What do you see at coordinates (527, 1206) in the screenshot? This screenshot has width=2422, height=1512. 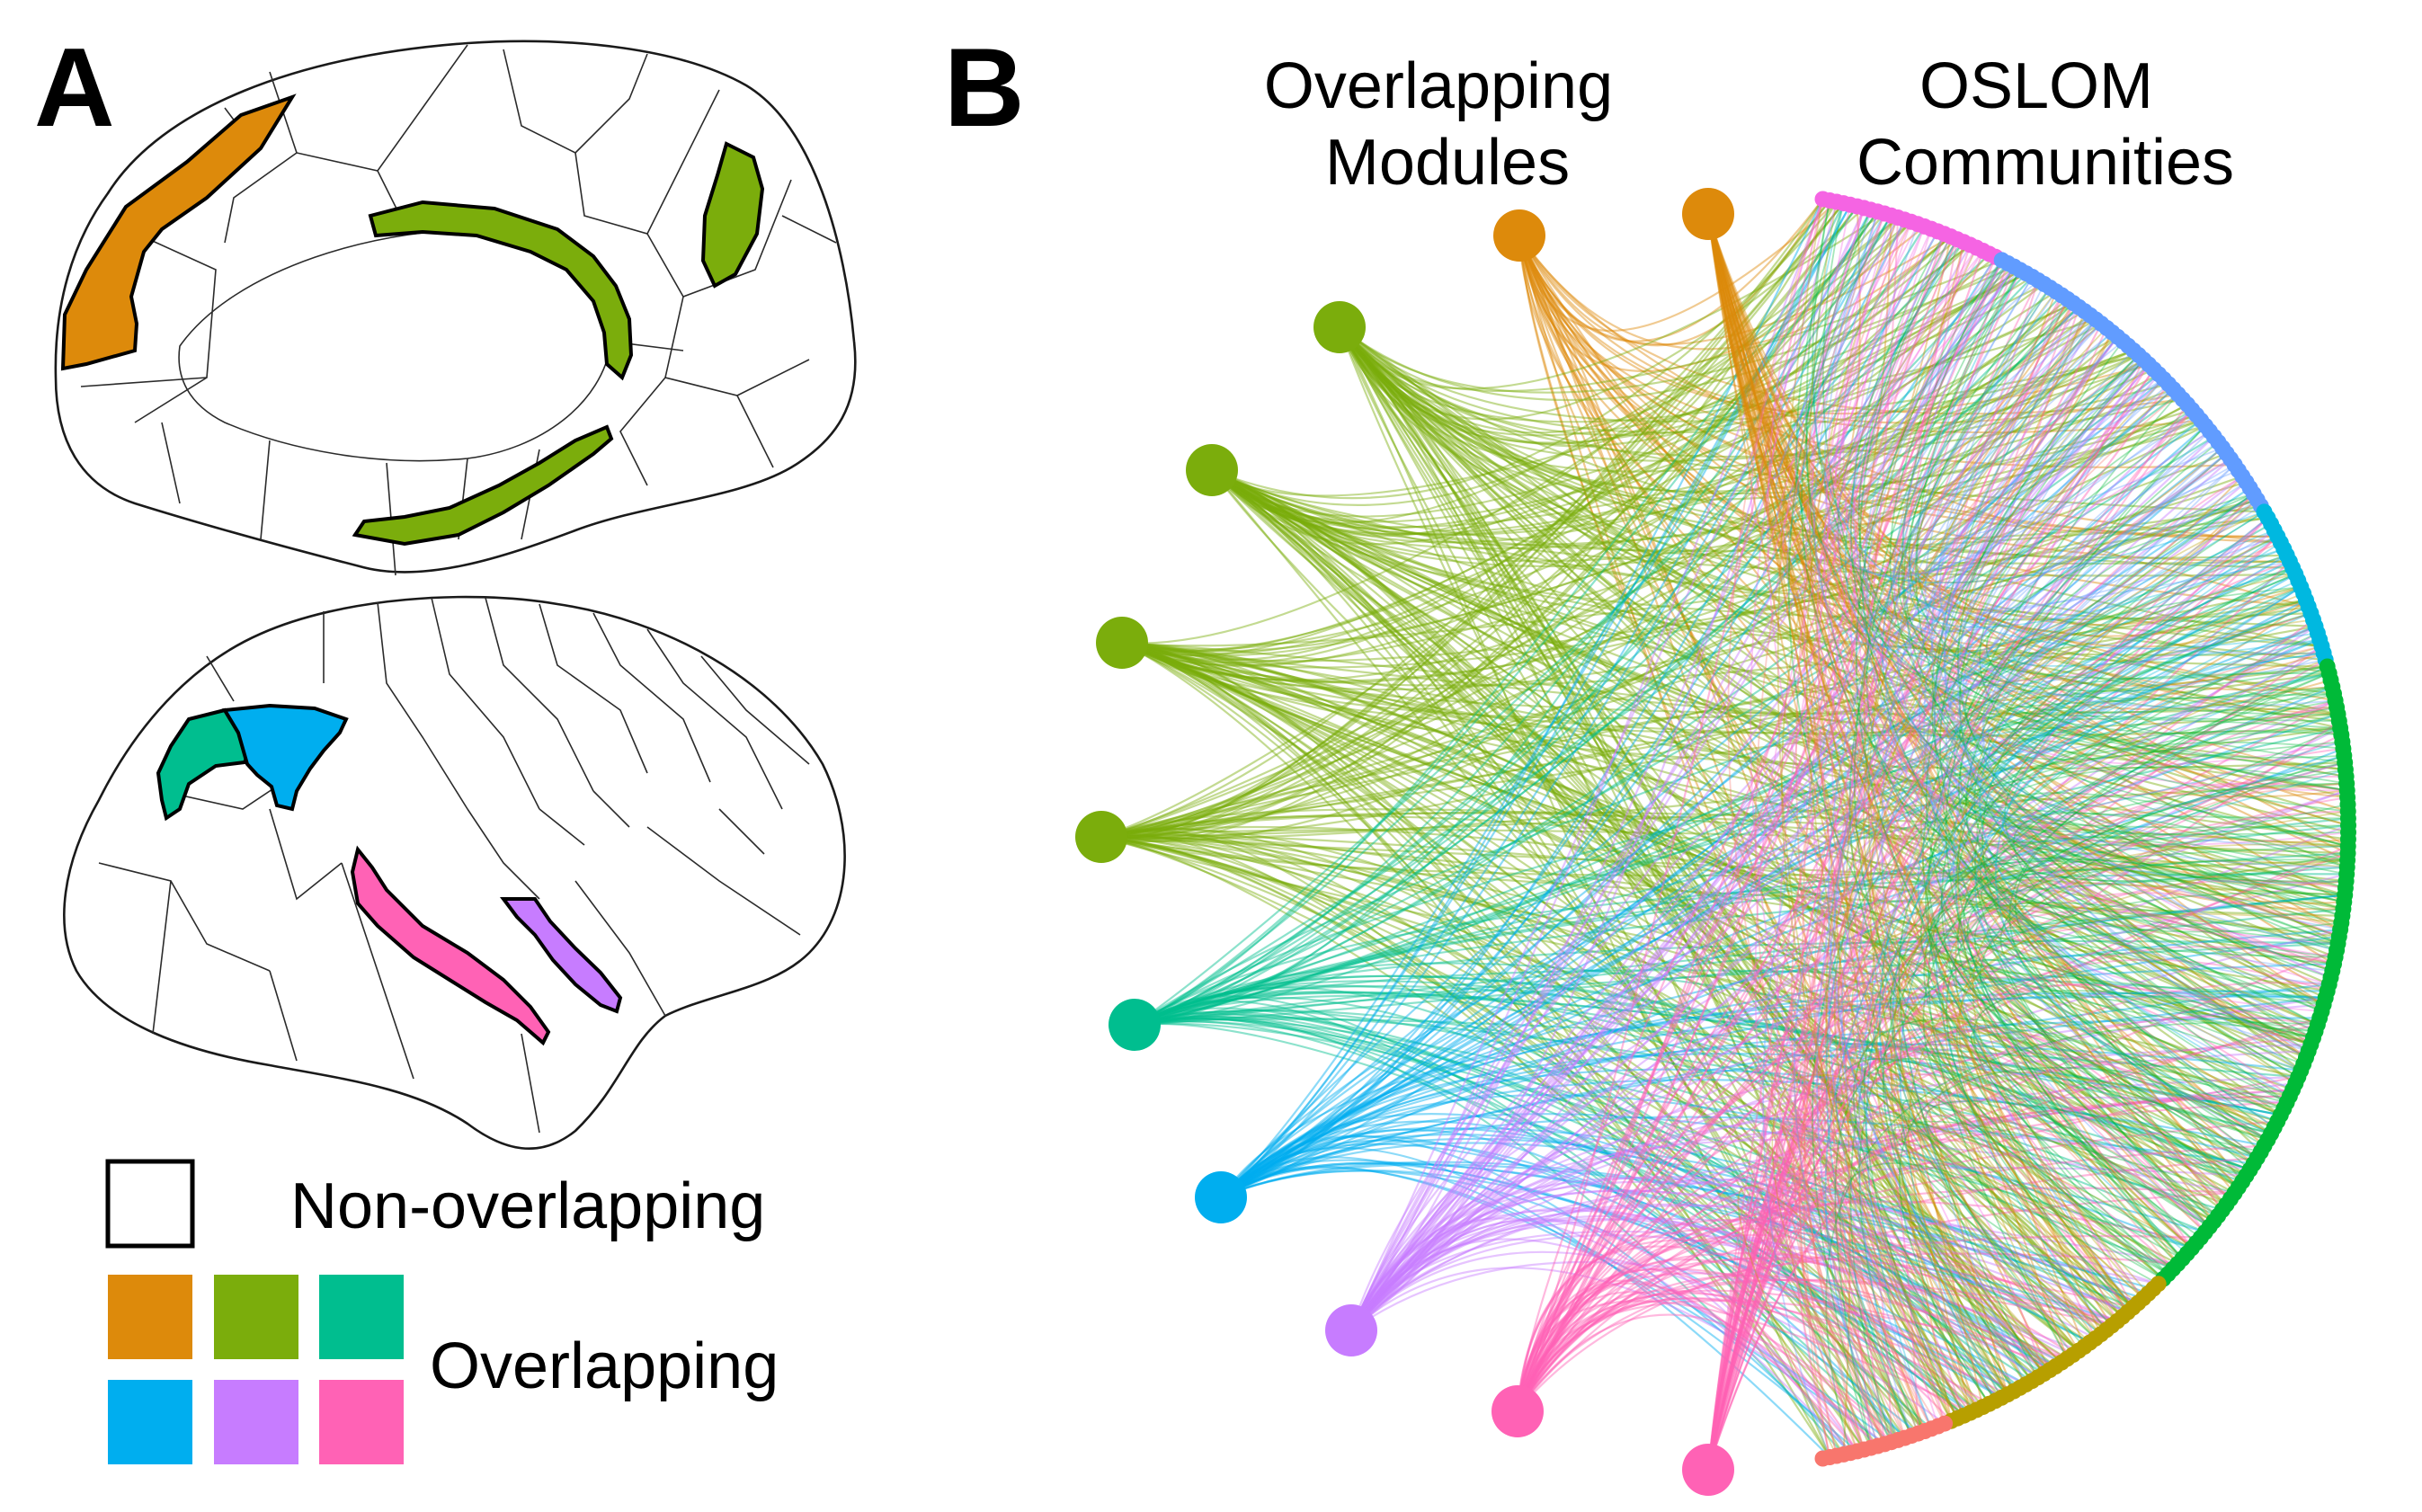 I see `legend-non-overlapping-label: Non-overlapping` at bounding box center [527, 1206].